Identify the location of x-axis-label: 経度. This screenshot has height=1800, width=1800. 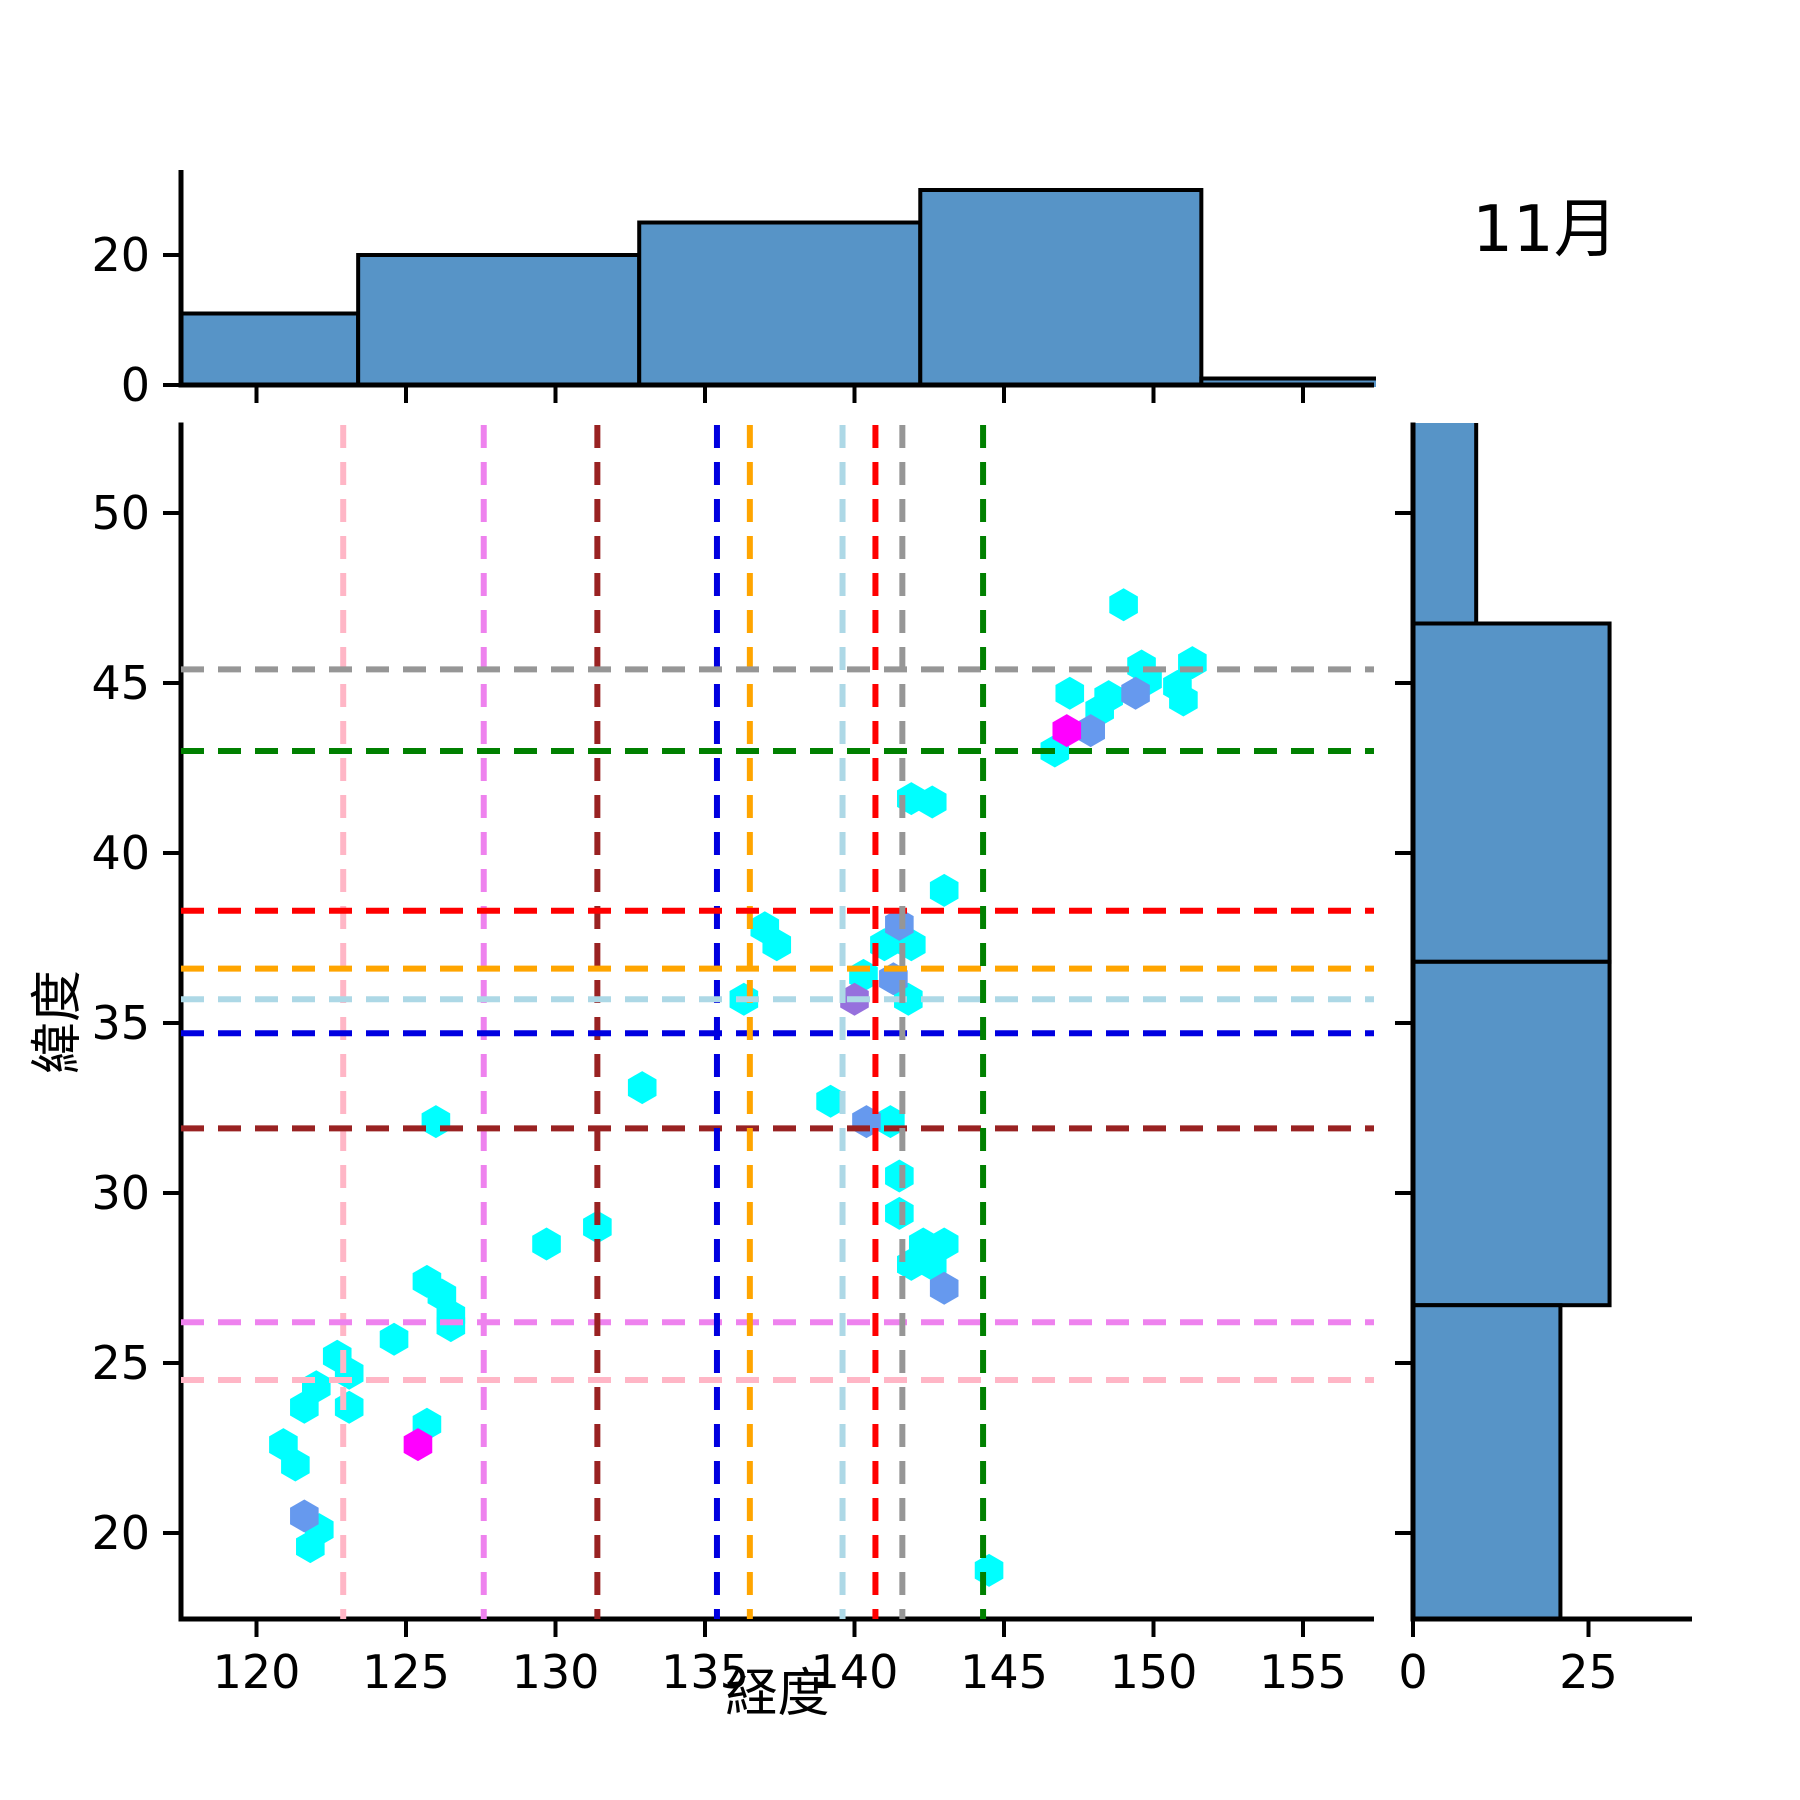
(777, 1694).